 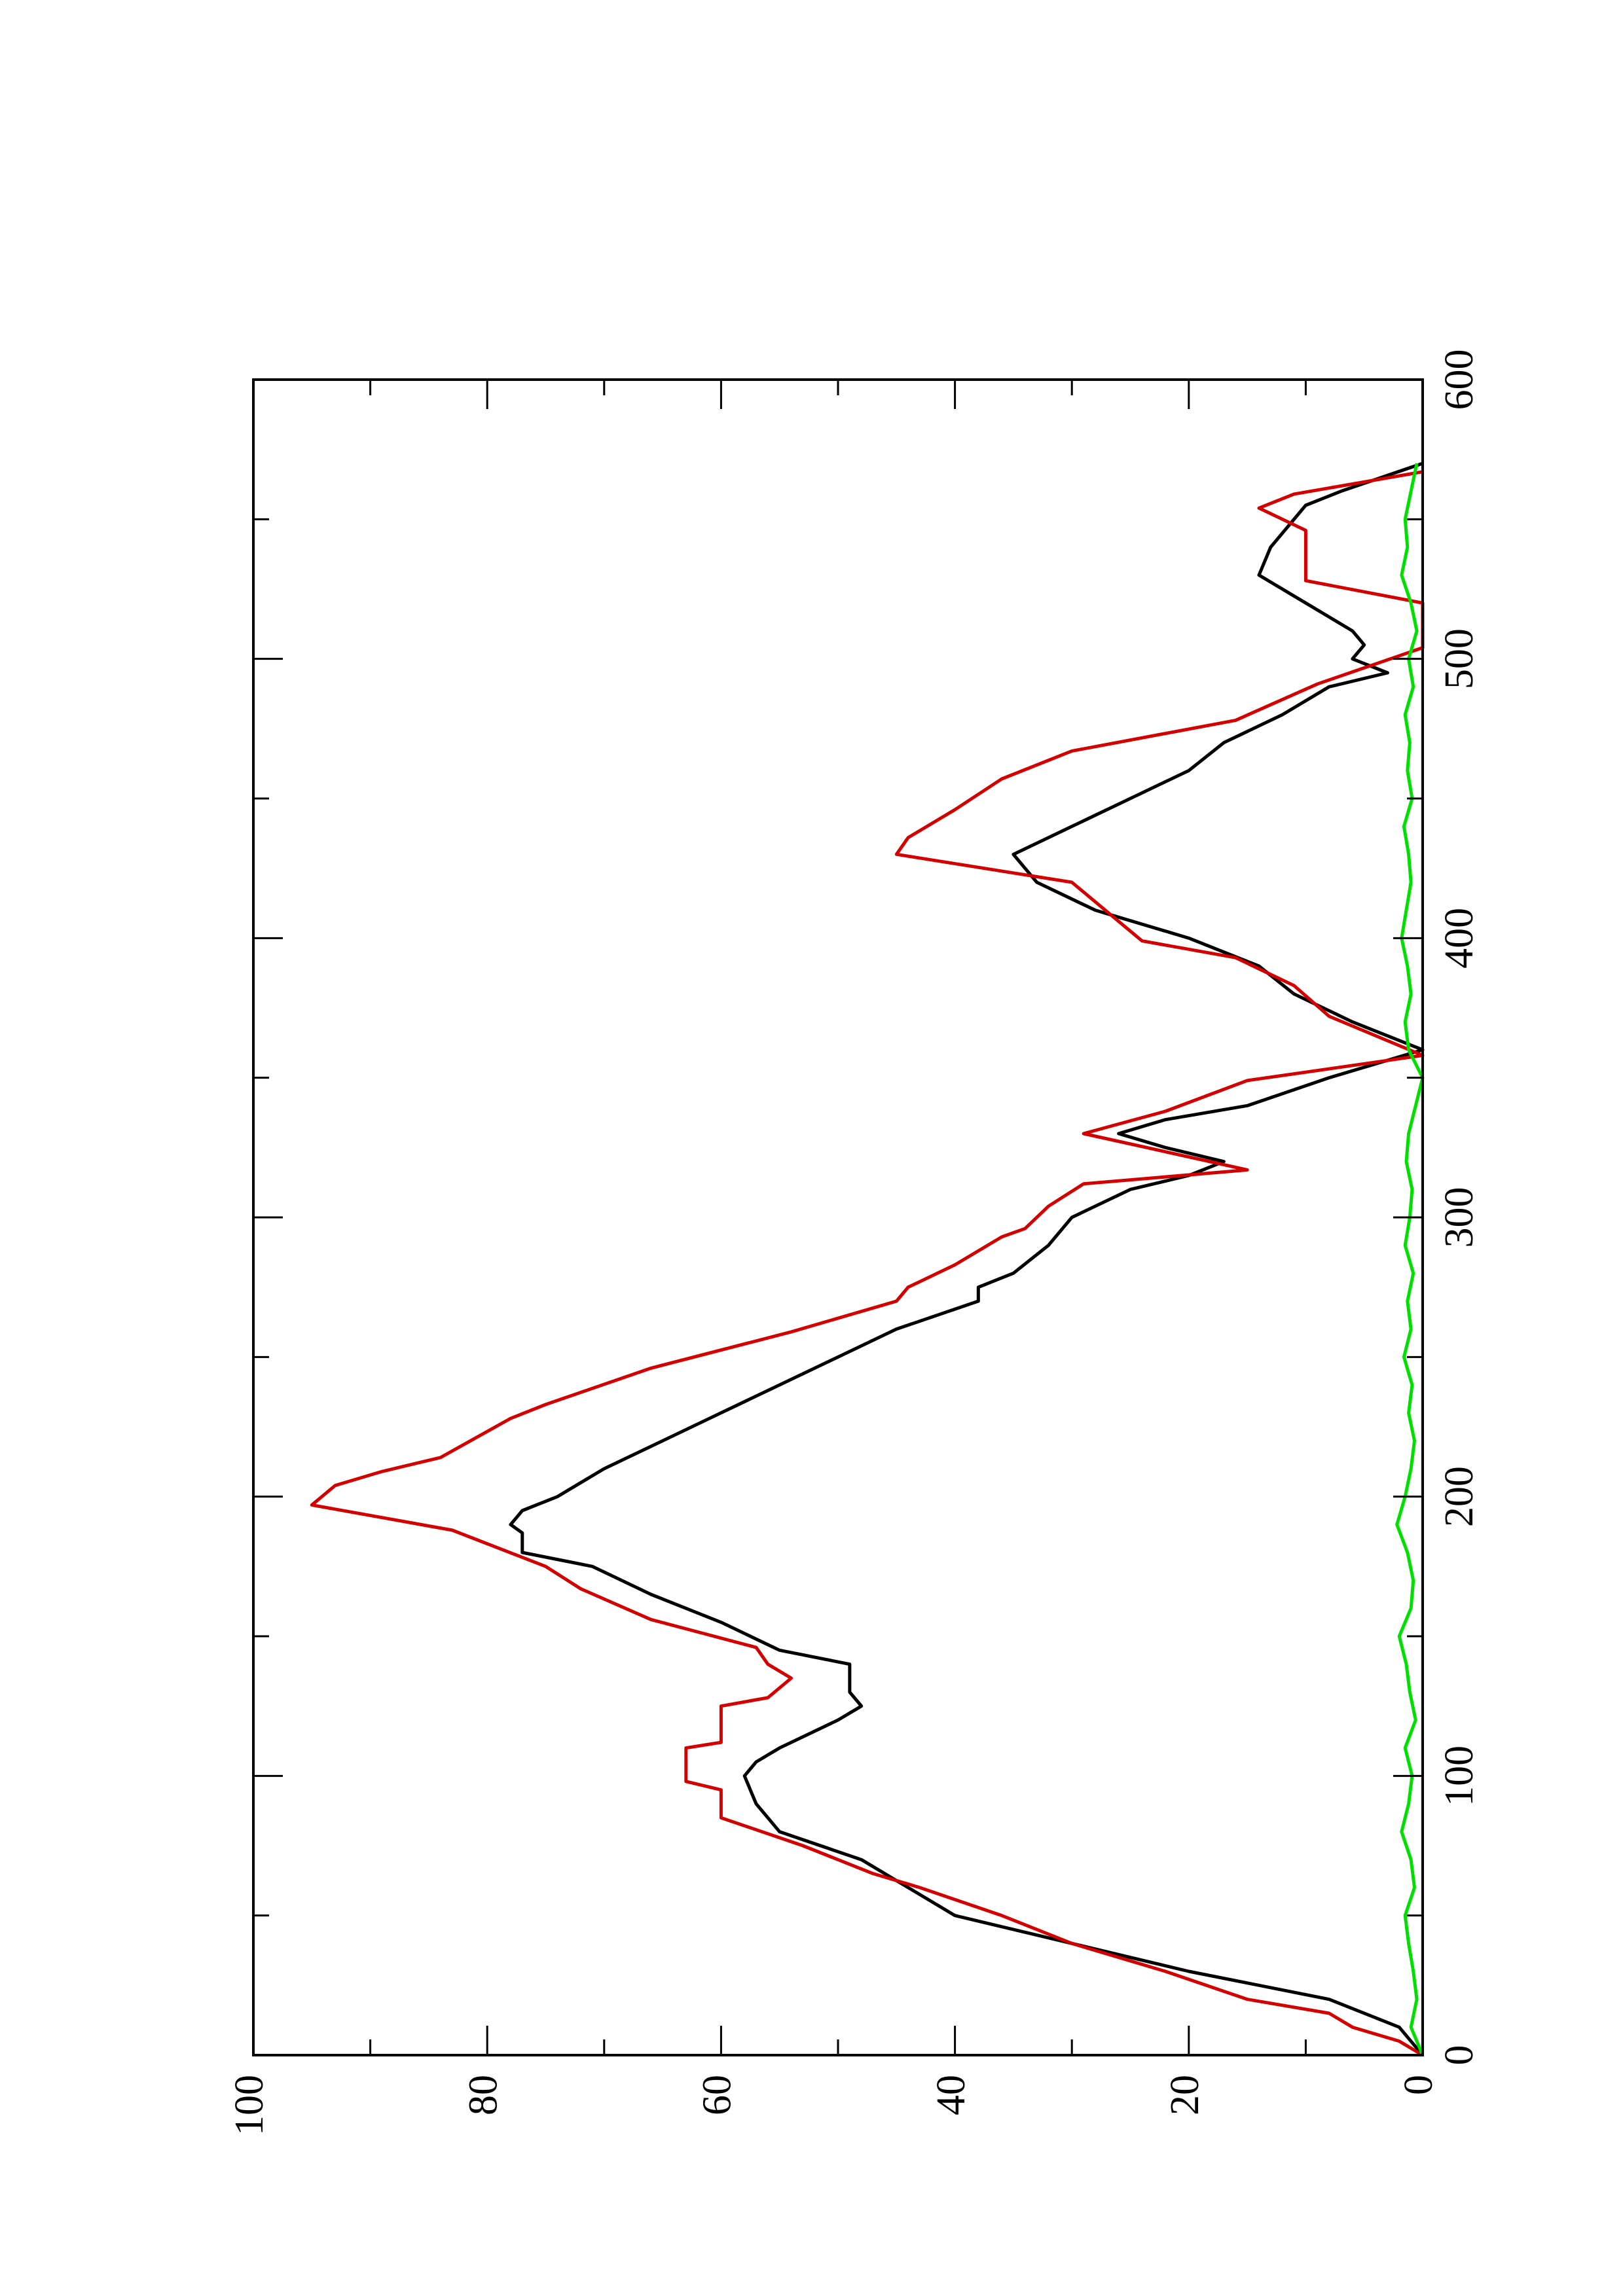 I want to click on x-tick-label: 400, so click(x=1459, y=938).